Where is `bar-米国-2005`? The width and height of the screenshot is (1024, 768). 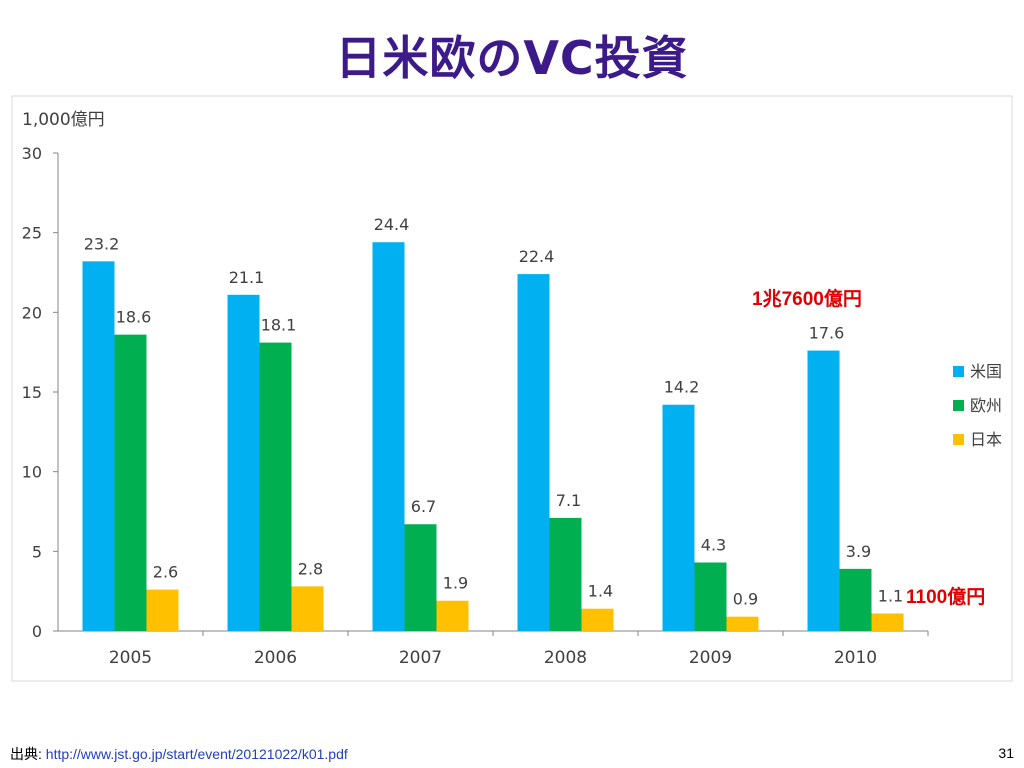 bar-米国-2005 is located at coordinates (98, 446).